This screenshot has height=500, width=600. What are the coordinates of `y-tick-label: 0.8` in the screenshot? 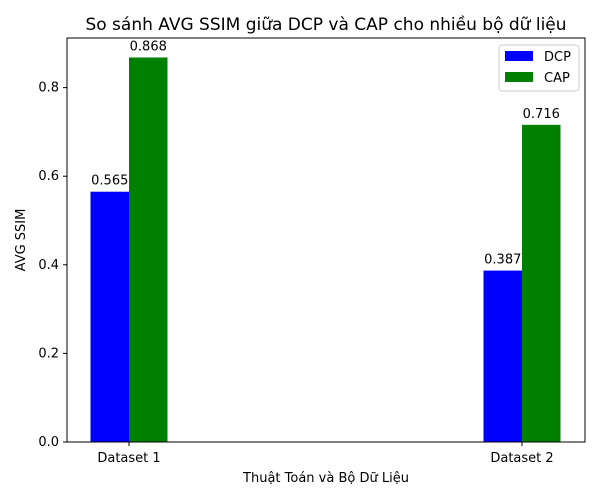 It's located at (48, 88).